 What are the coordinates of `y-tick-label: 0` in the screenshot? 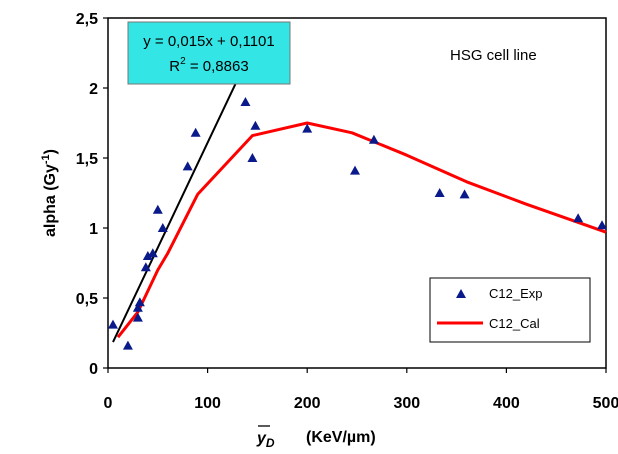 It's located at (93, 369).